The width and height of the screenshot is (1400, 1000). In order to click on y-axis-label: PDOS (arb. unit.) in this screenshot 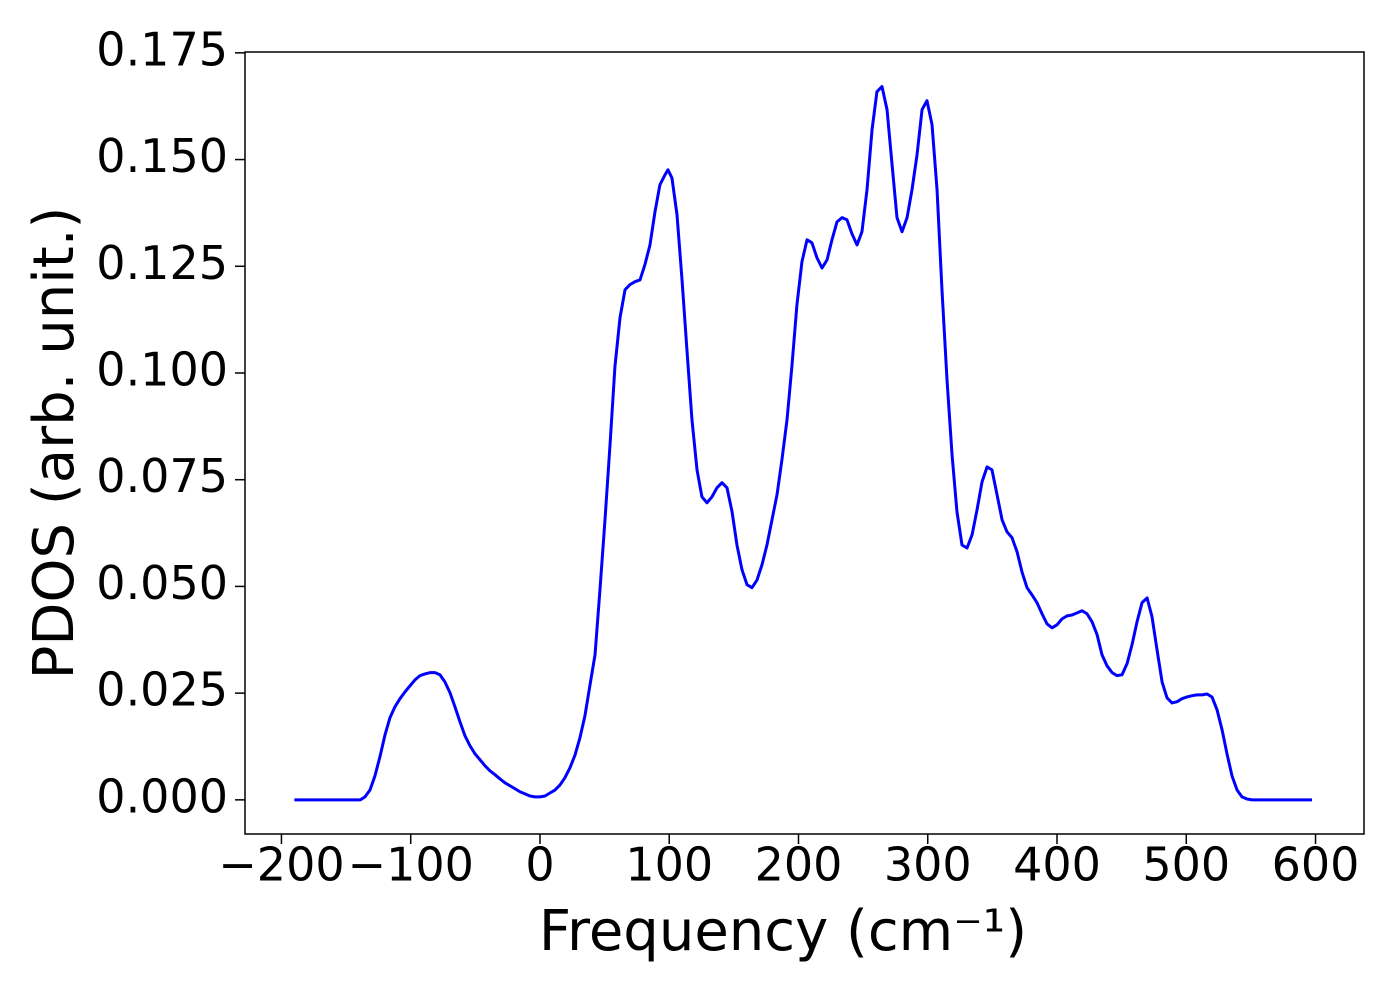, I will do `click(54, 443)`.